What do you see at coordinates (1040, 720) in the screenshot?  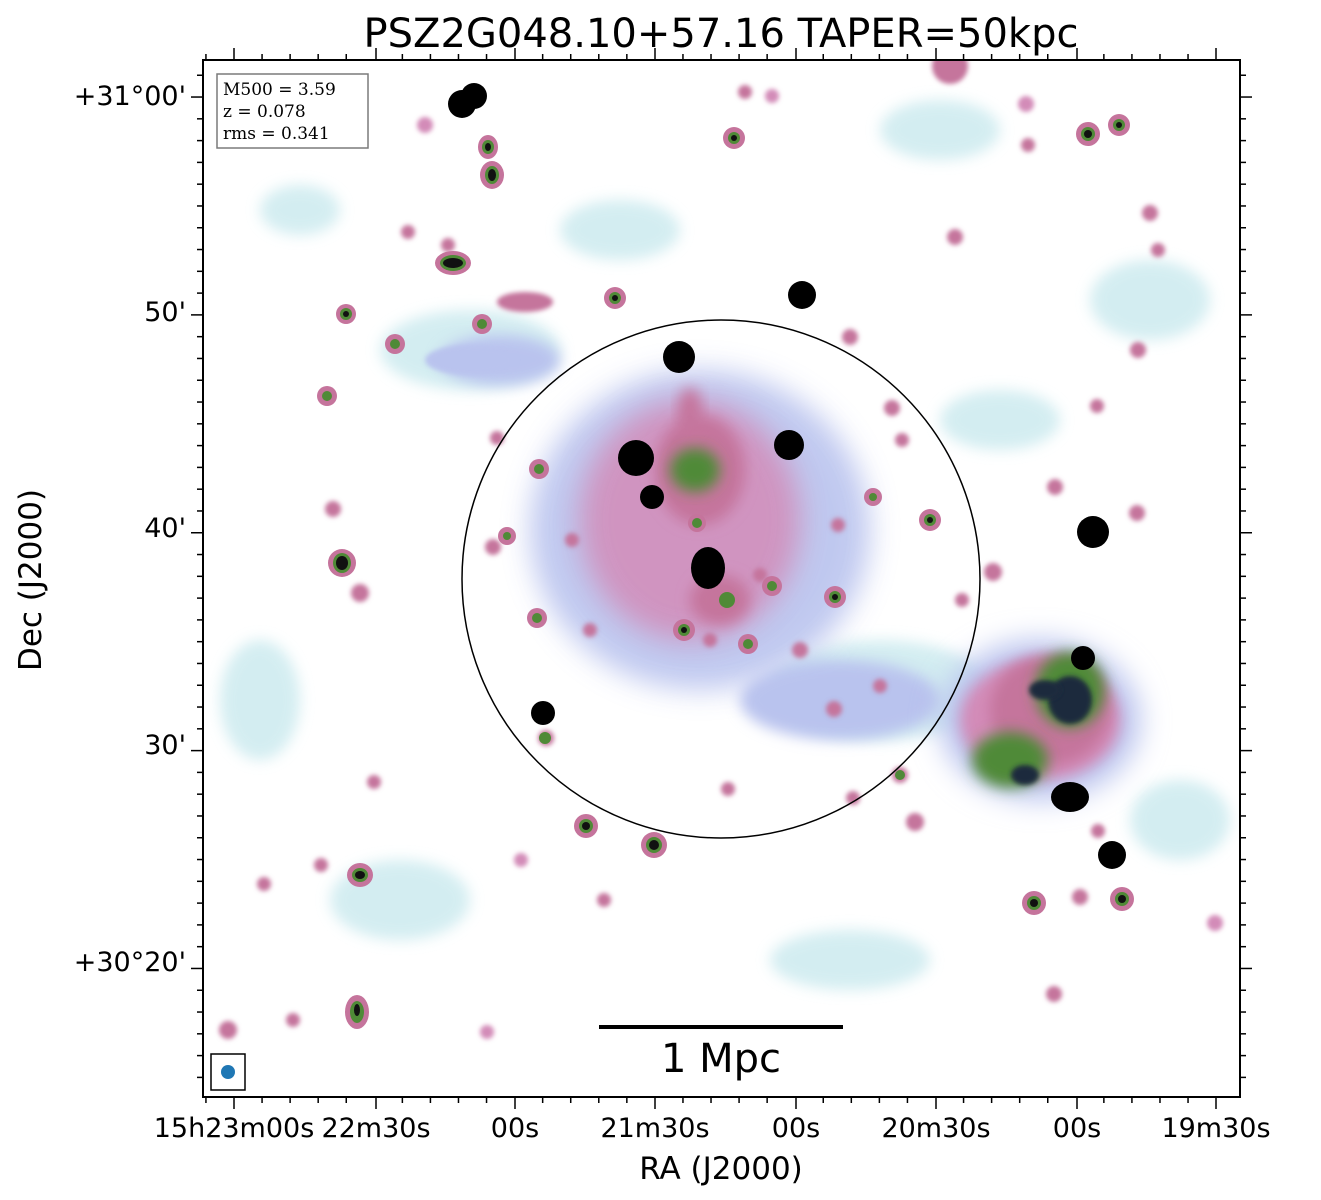 I see `radio-relic` at bounding box center [1040, 720].